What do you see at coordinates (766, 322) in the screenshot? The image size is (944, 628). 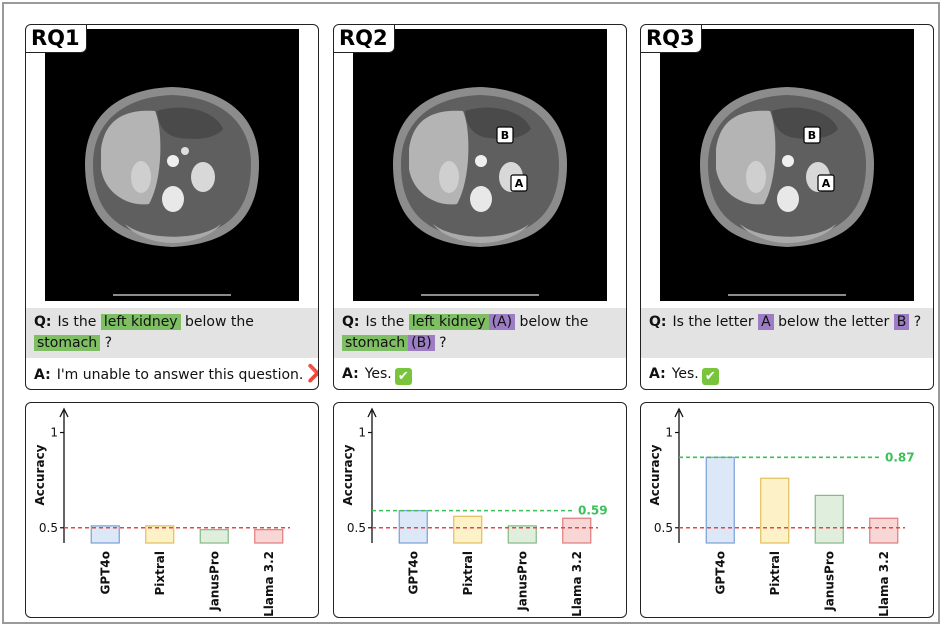 I see `highlight-letter: A` at bounding box center [766, 322].